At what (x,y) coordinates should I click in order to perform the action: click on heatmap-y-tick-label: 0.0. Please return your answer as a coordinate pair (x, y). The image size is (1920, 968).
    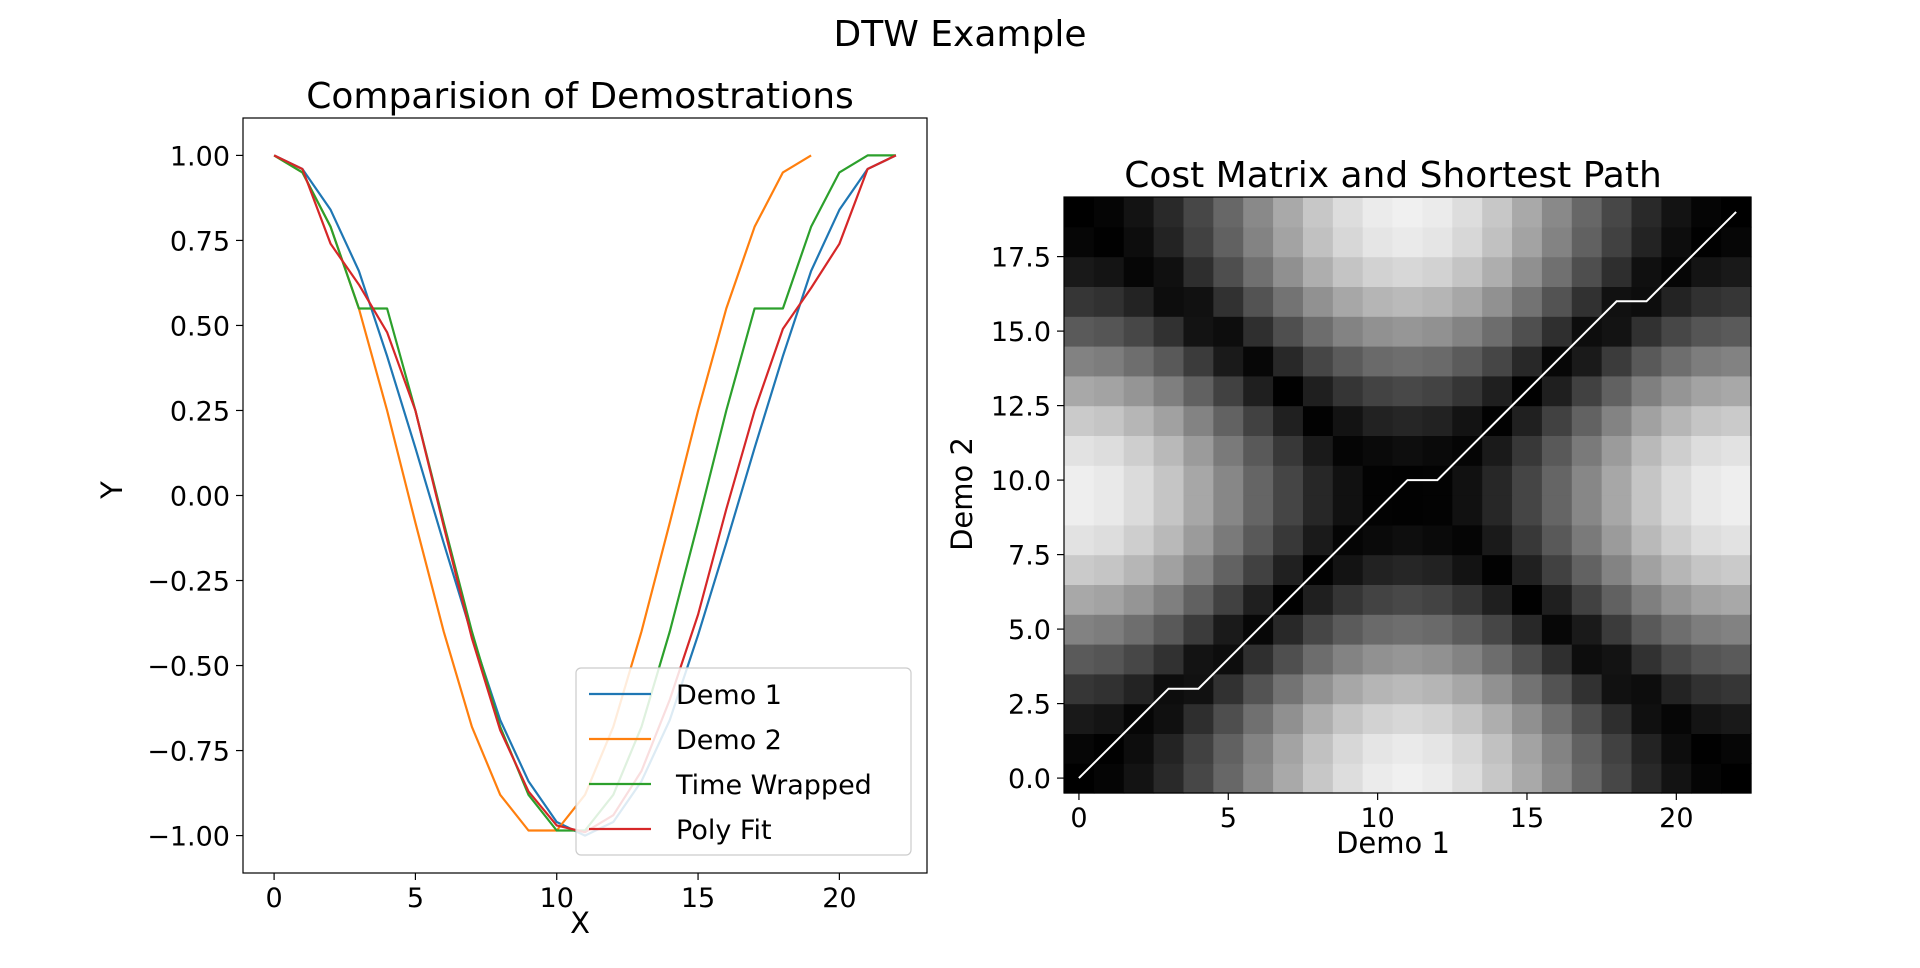
    Looking at the image, I should click on (1029, 779).